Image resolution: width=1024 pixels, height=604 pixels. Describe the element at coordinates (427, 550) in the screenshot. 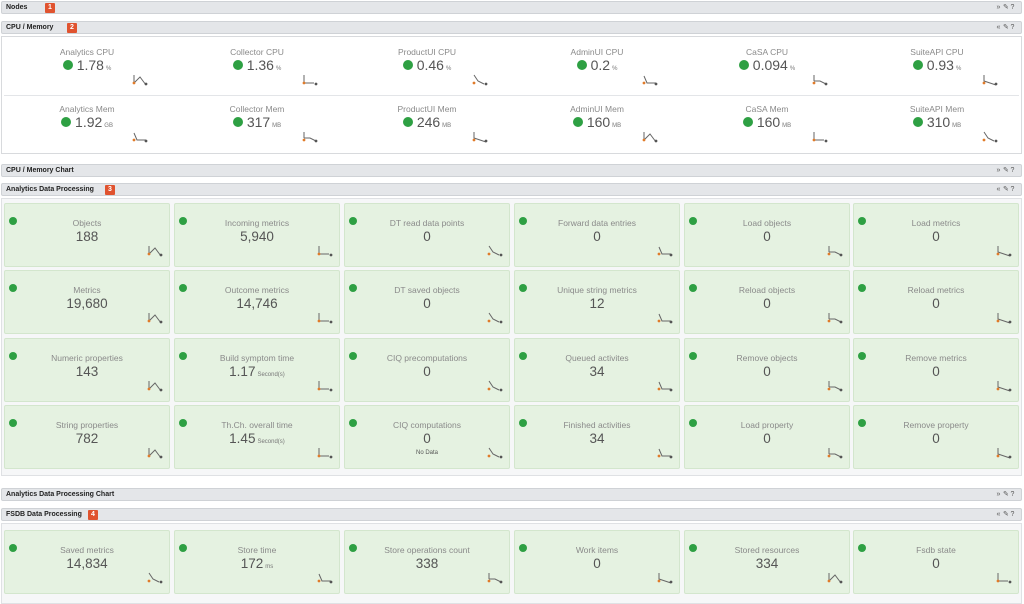

I see `tile-label: Store operations count` at that location.